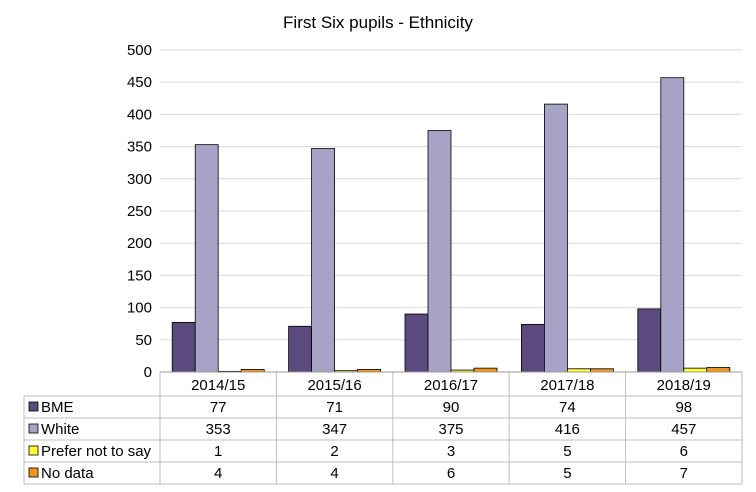  Describe the element at coordinates (218, 451) in the screenshot. I see `data-label: 1` at that location.